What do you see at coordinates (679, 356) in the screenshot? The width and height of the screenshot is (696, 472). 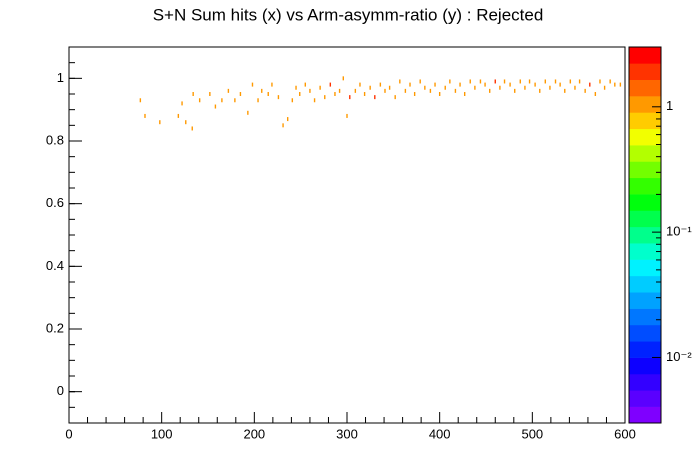 I see `z-tick-label: 10⁻²` at bounding box center [679, 356].